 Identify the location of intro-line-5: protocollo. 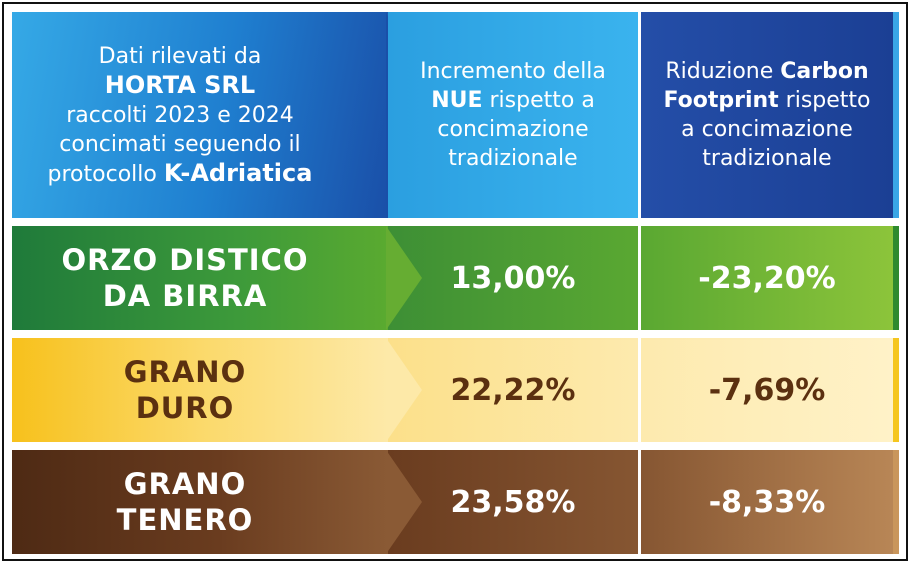
(102, 174).